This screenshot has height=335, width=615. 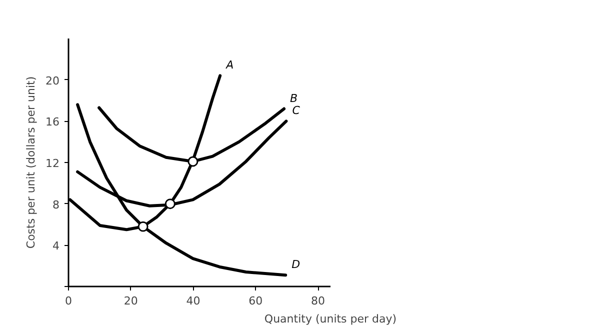 What do you see at coordinates (31, 162) in the screenshot?
I see `y-axis-title: Costs per unit (dollars per unit)` at bounding box center [31, 162].